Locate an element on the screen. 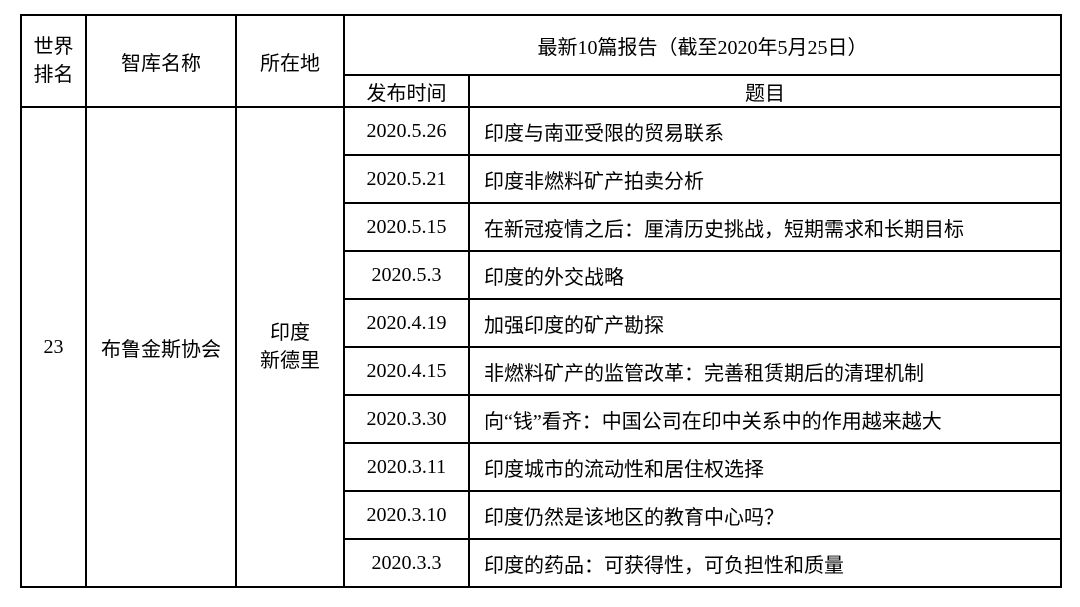 This screenshot has width=1080, height=607. cell-publish-date: 2020.5.26 is located at coordinates (406, 131).